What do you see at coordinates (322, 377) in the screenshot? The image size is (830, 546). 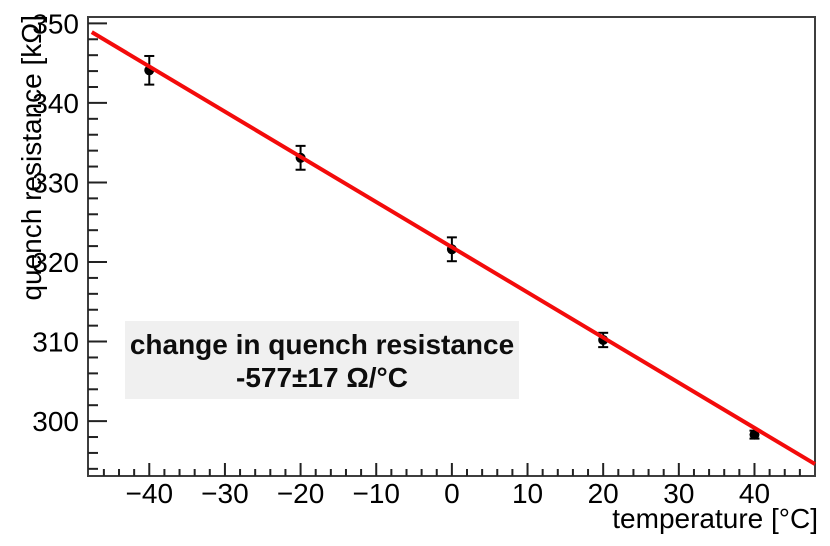 I see `fit-result-value: -577±17 Ω/°C` at bounding box center [322, 377].